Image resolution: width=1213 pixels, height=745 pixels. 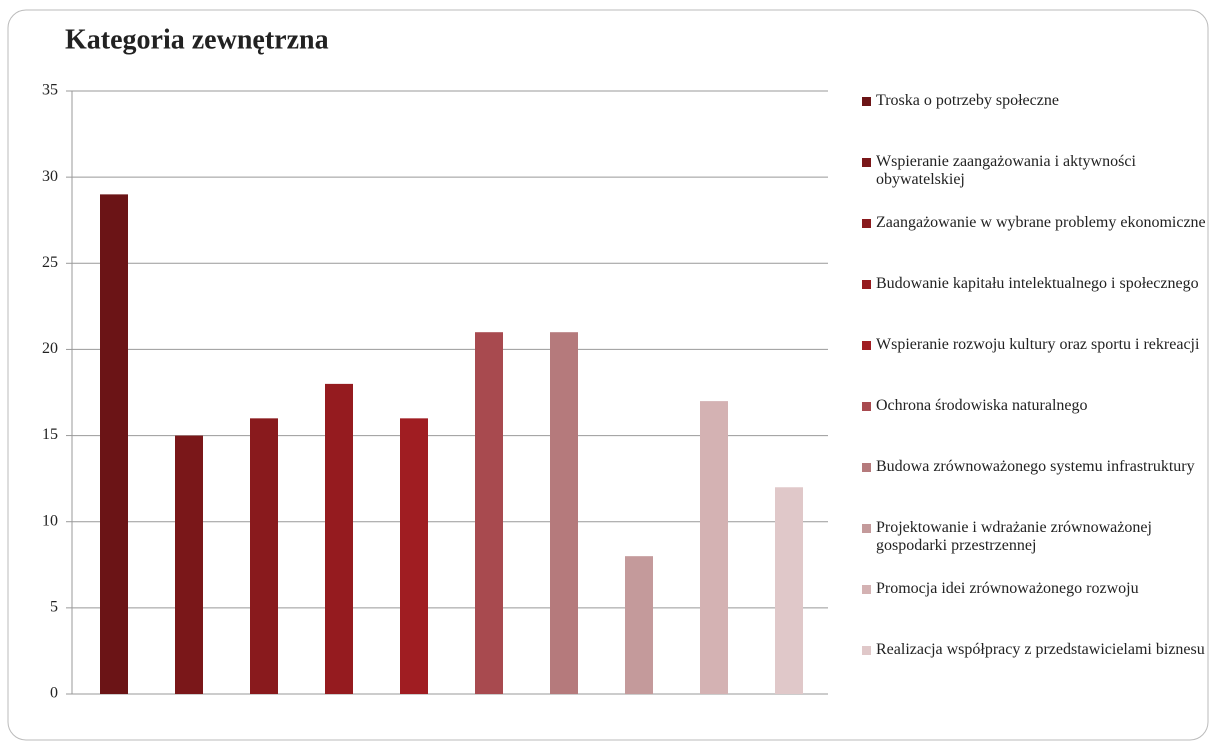 I want to click on y-tick-label: 30, so click(x=50, y=176).